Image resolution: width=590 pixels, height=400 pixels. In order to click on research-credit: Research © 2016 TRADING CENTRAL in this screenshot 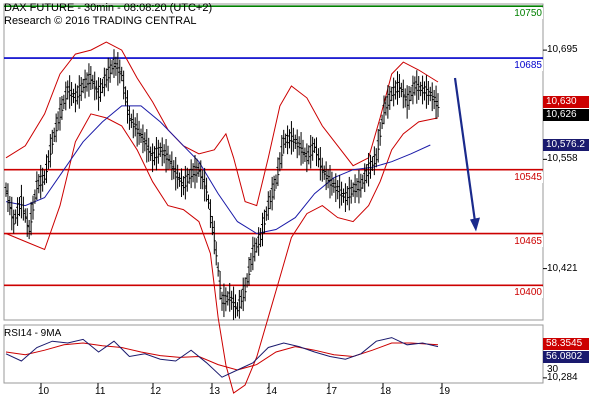, I will do `click(100, 21)`.